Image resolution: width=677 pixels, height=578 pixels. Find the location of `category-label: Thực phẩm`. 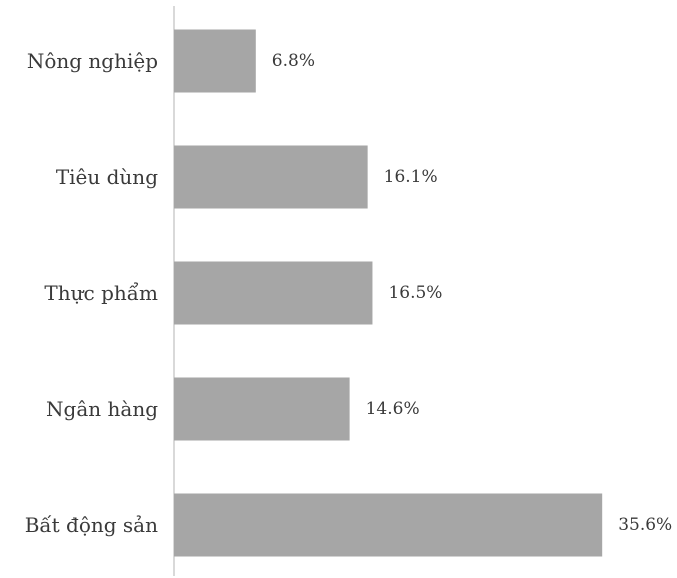

category-label: Thực phẩm is located at coordinates (101, 293).